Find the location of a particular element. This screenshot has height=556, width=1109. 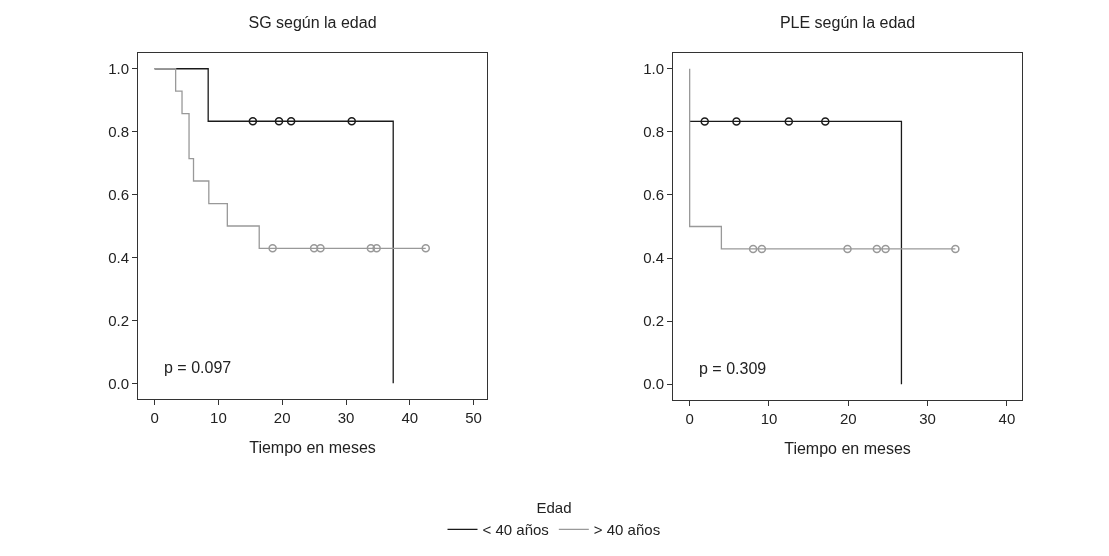

chart-title: SG según la edad is located at coordinates (312, 22).